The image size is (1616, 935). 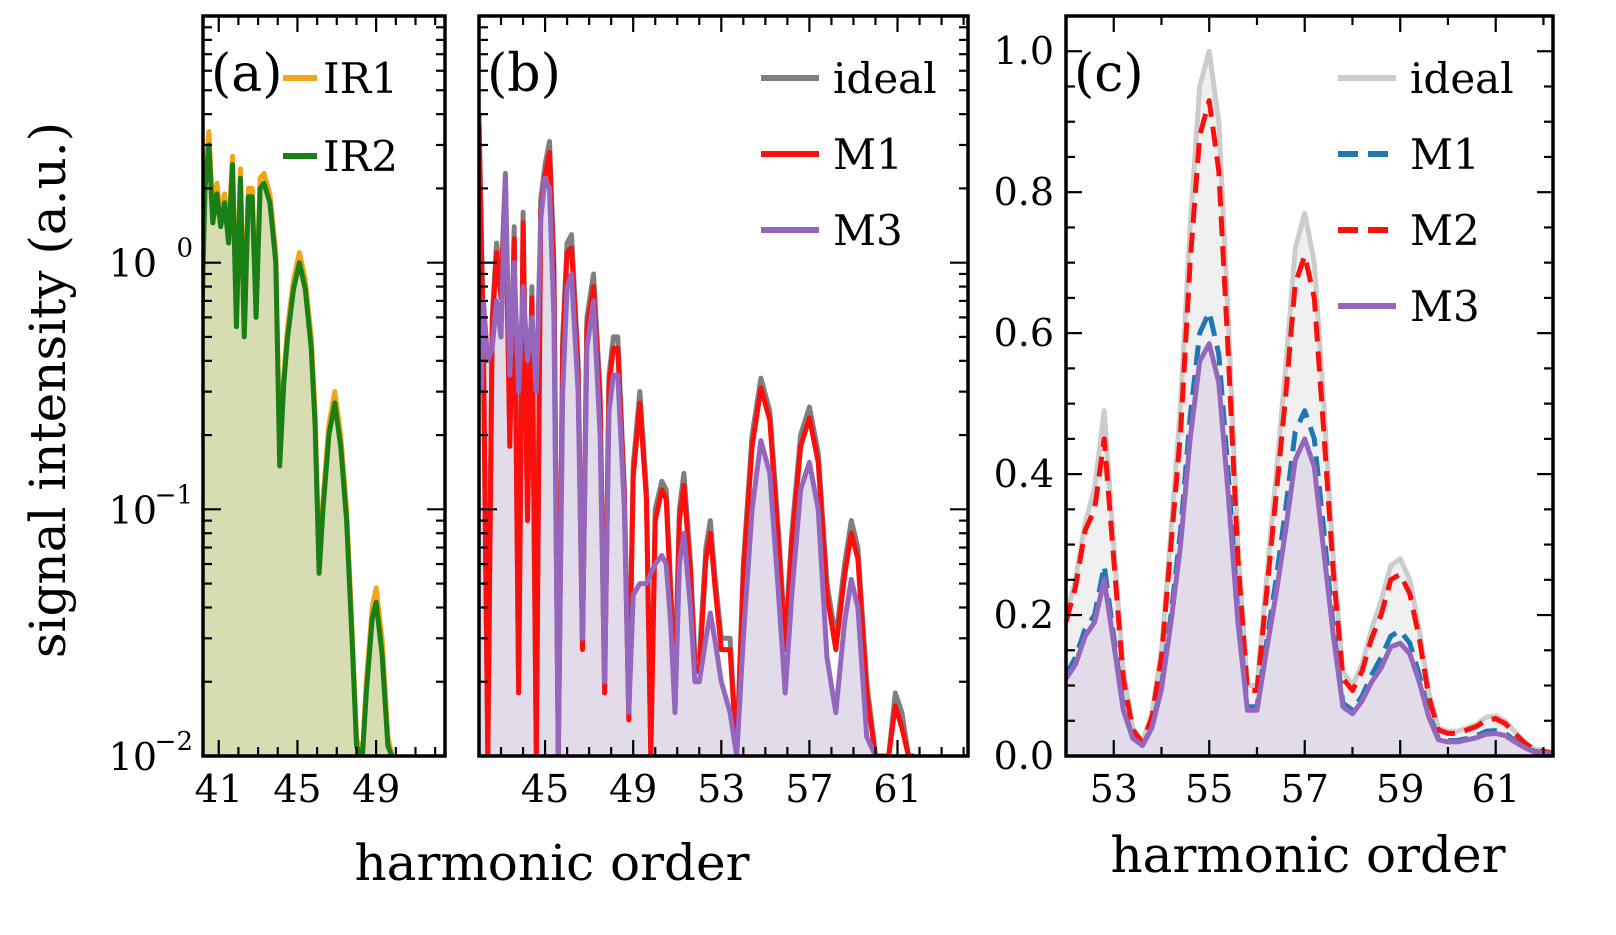 I want to click on panel-tag: (a), so click(x=247, y=74).